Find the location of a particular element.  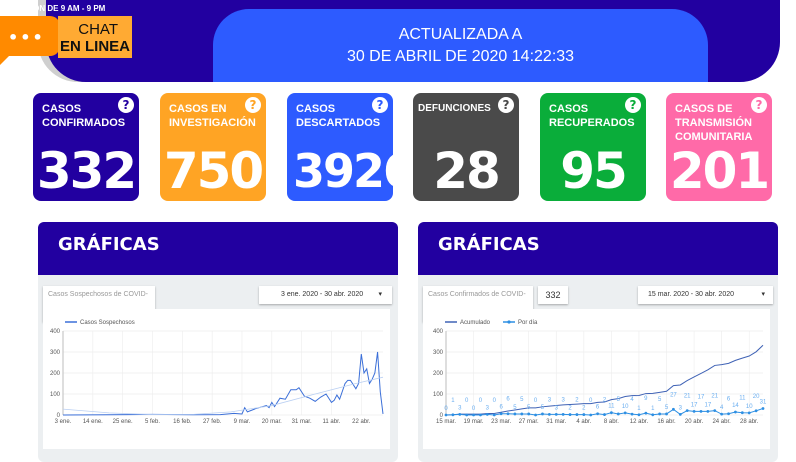

chat-label-2: EN LINEA is located at coordinates (94, 46).